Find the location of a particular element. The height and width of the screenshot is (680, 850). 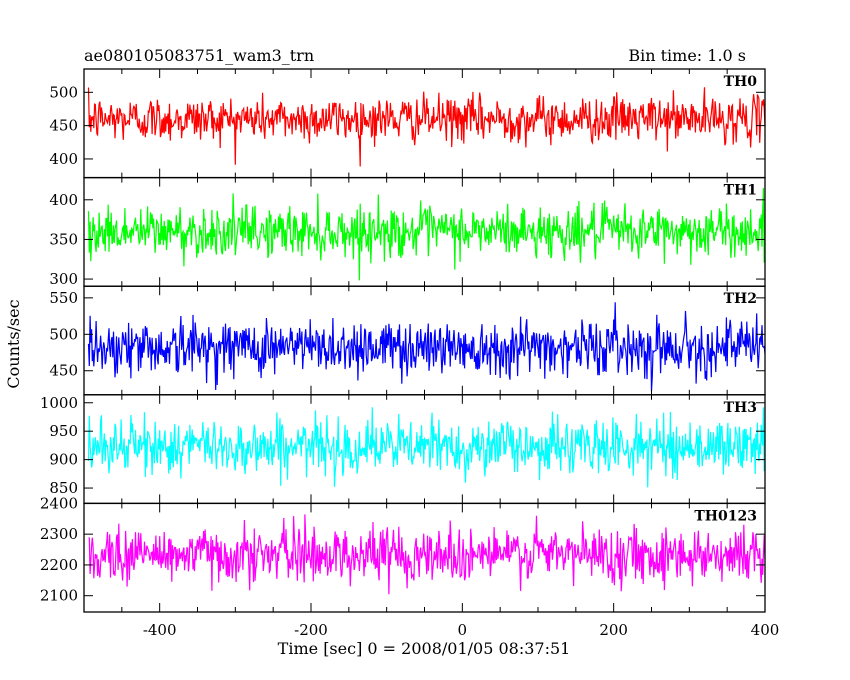

panel-th2: 450 500 550 TH2 is located at coordinates (407, 340).